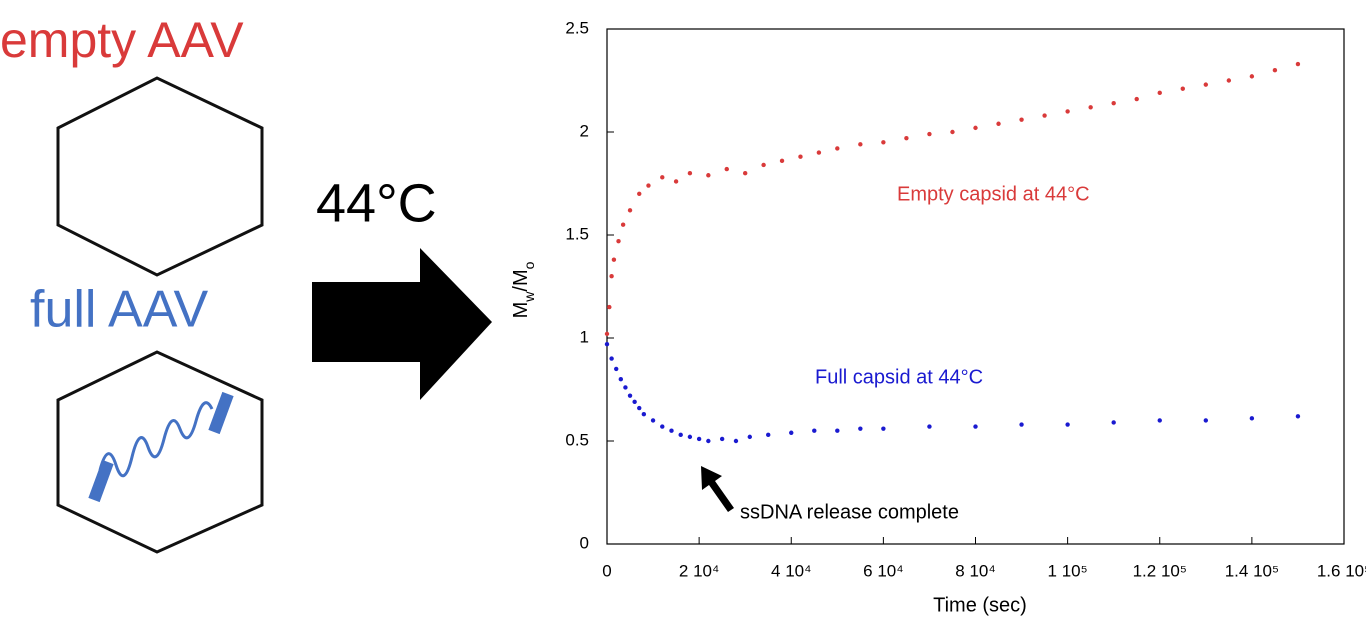  What do you see at coordinates (160, 176) in the screenshot?
I see `empty-capsid` at bounding box center [160, 176].